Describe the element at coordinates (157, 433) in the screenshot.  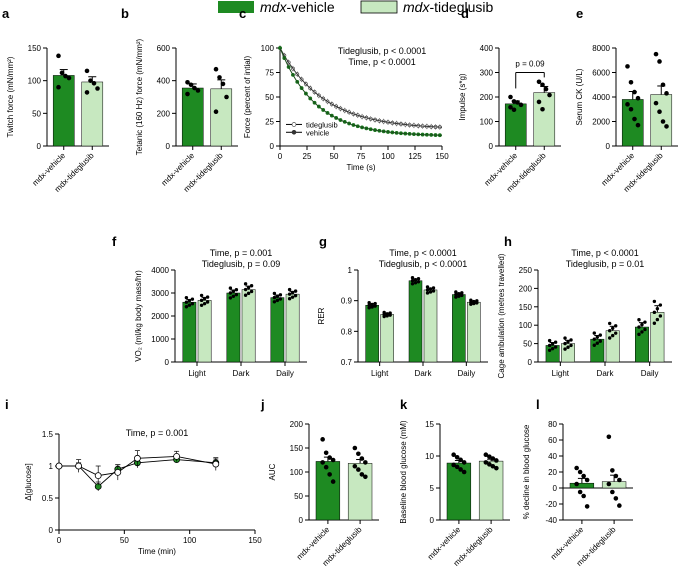
I see `chart-title: Time, p = 0.001` at that location.